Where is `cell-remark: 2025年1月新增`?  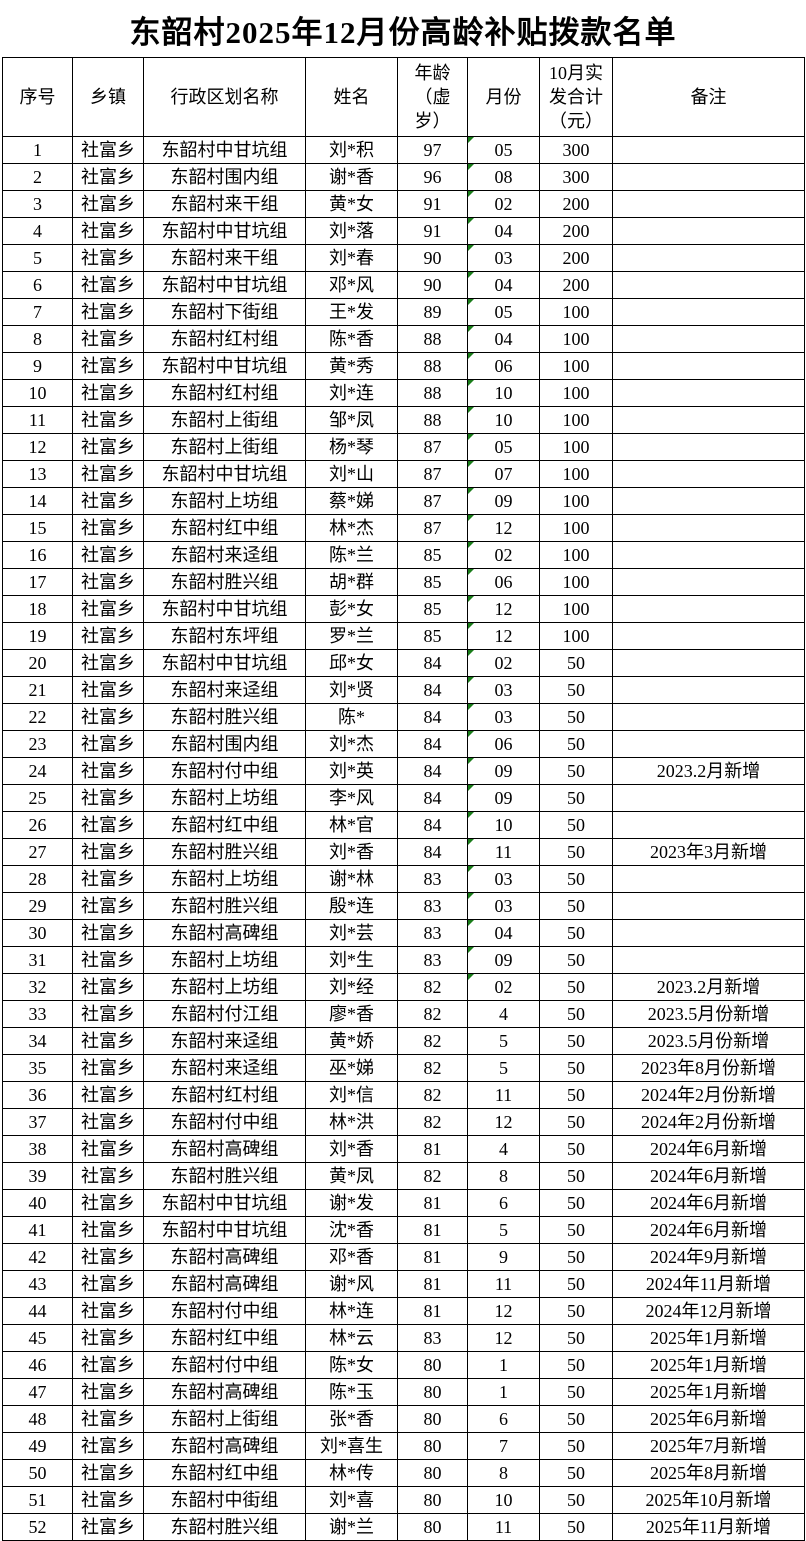 cell-remark: 2025年1月新增 is located at coordinates (708, 1365).